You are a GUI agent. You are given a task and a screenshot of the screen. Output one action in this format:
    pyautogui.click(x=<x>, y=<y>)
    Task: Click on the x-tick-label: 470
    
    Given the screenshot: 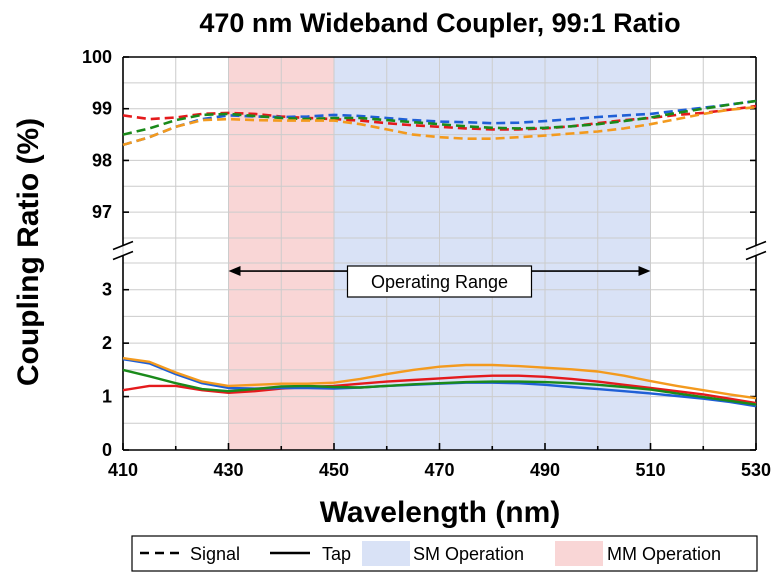 What is the action you would take?
    pyautogui.click(x=439, y=470)
    